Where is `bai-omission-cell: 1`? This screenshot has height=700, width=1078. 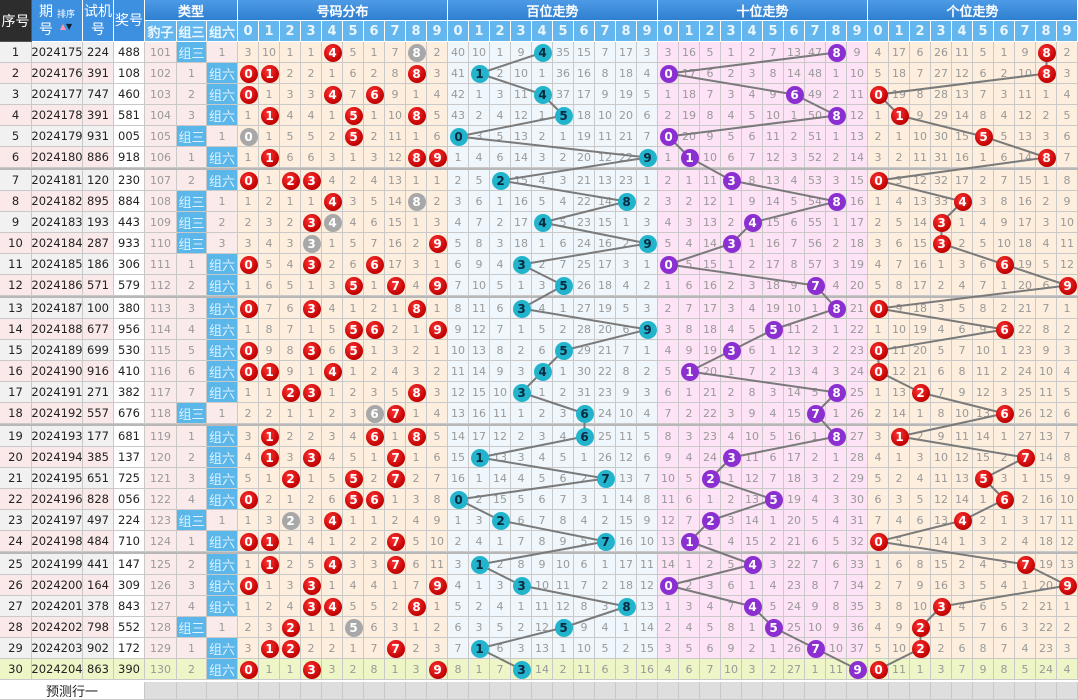 bai-omission-cell: 1 is located at coordinates (563, 371).